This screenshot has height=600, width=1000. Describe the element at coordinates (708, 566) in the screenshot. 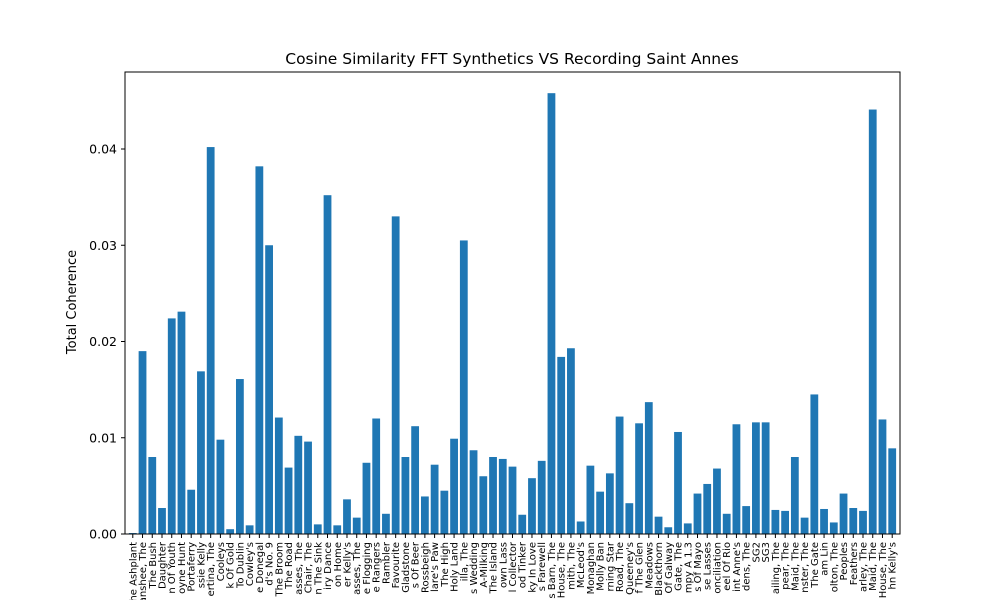

I see `x-tick-label: se Lasses` at that location.